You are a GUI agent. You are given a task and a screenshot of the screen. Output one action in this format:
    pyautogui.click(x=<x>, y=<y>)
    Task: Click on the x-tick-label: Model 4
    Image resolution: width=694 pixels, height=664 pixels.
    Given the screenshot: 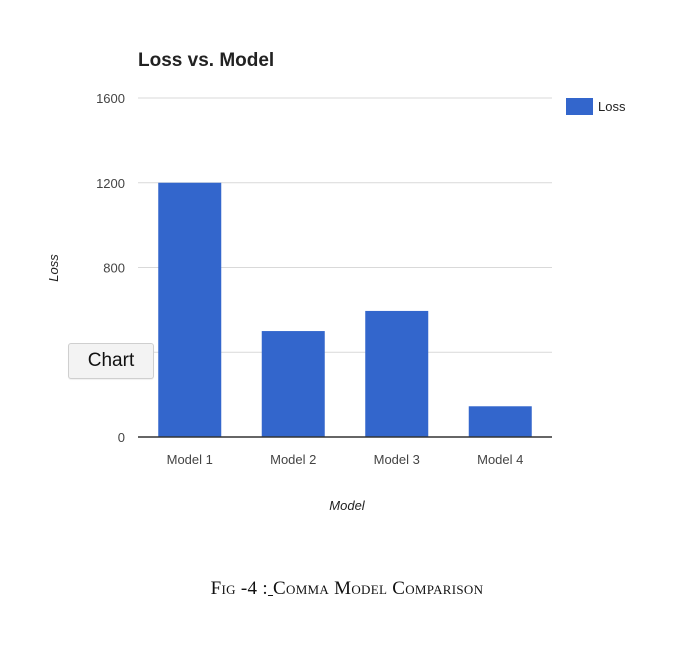 What is the action you would take?
    pyautogui.click(x=500, y=459)
    